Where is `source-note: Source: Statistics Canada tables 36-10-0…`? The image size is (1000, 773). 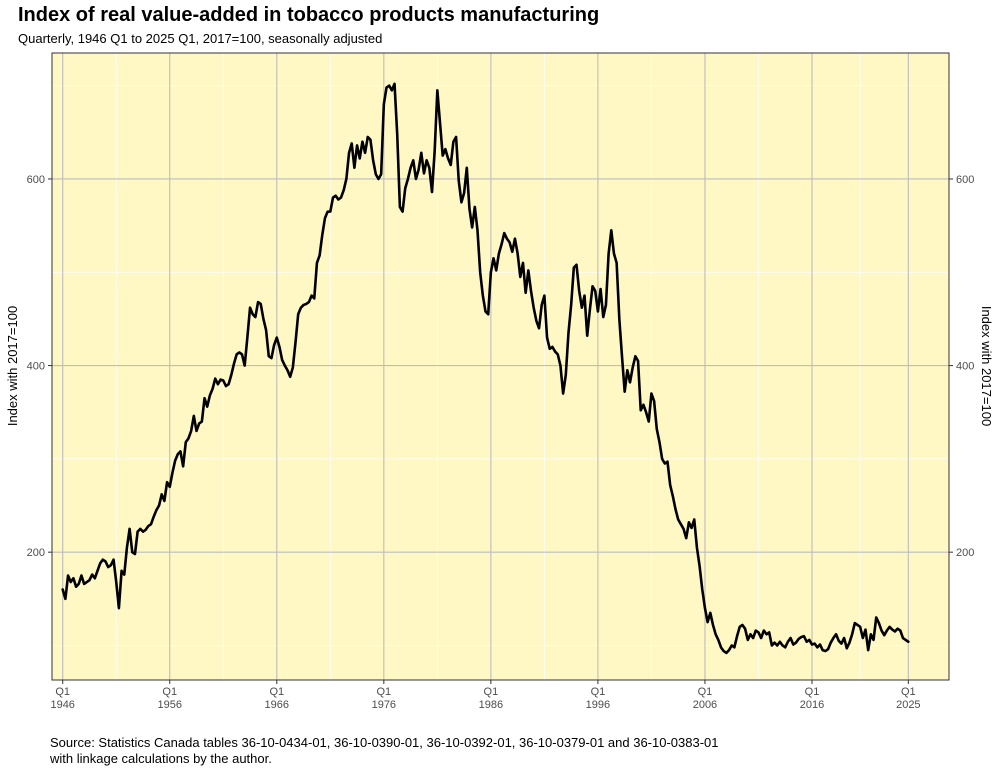 source-note: Source: Statistics Canada tables 36-10-0… is located at coordinates (384, 751).